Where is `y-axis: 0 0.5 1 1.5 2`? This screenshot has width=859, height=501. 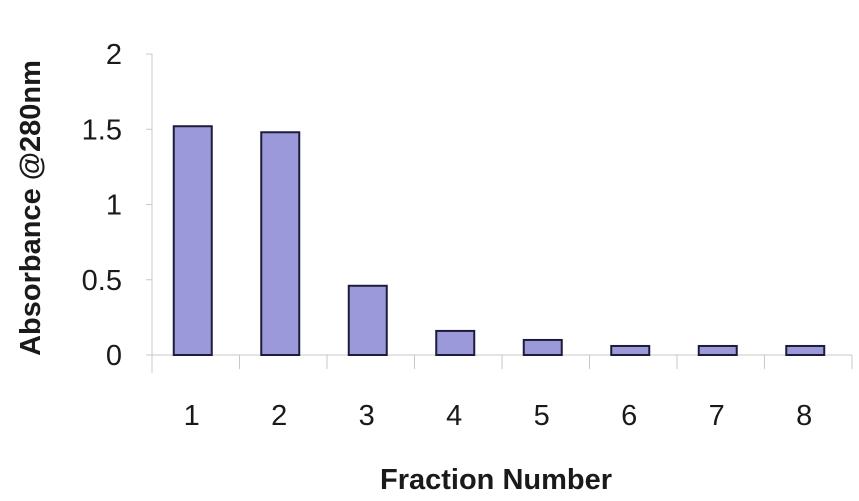
y-axis: 0 0.5 1 1.5 2 is located at coordinates (117, 206).